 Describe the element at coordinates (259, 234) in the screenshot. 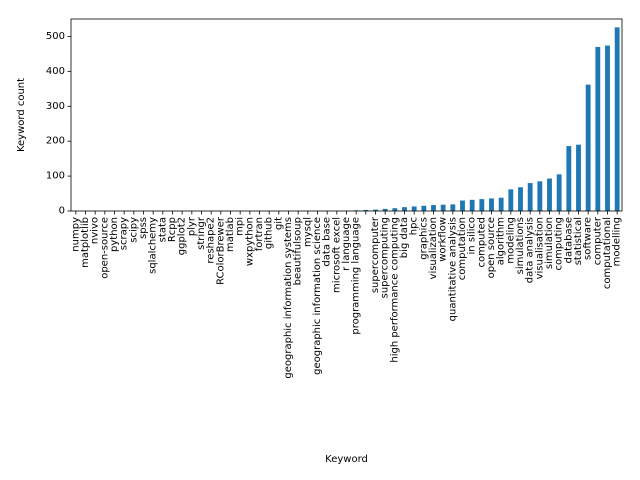

I see `x-tick-label: fortran` at that location.